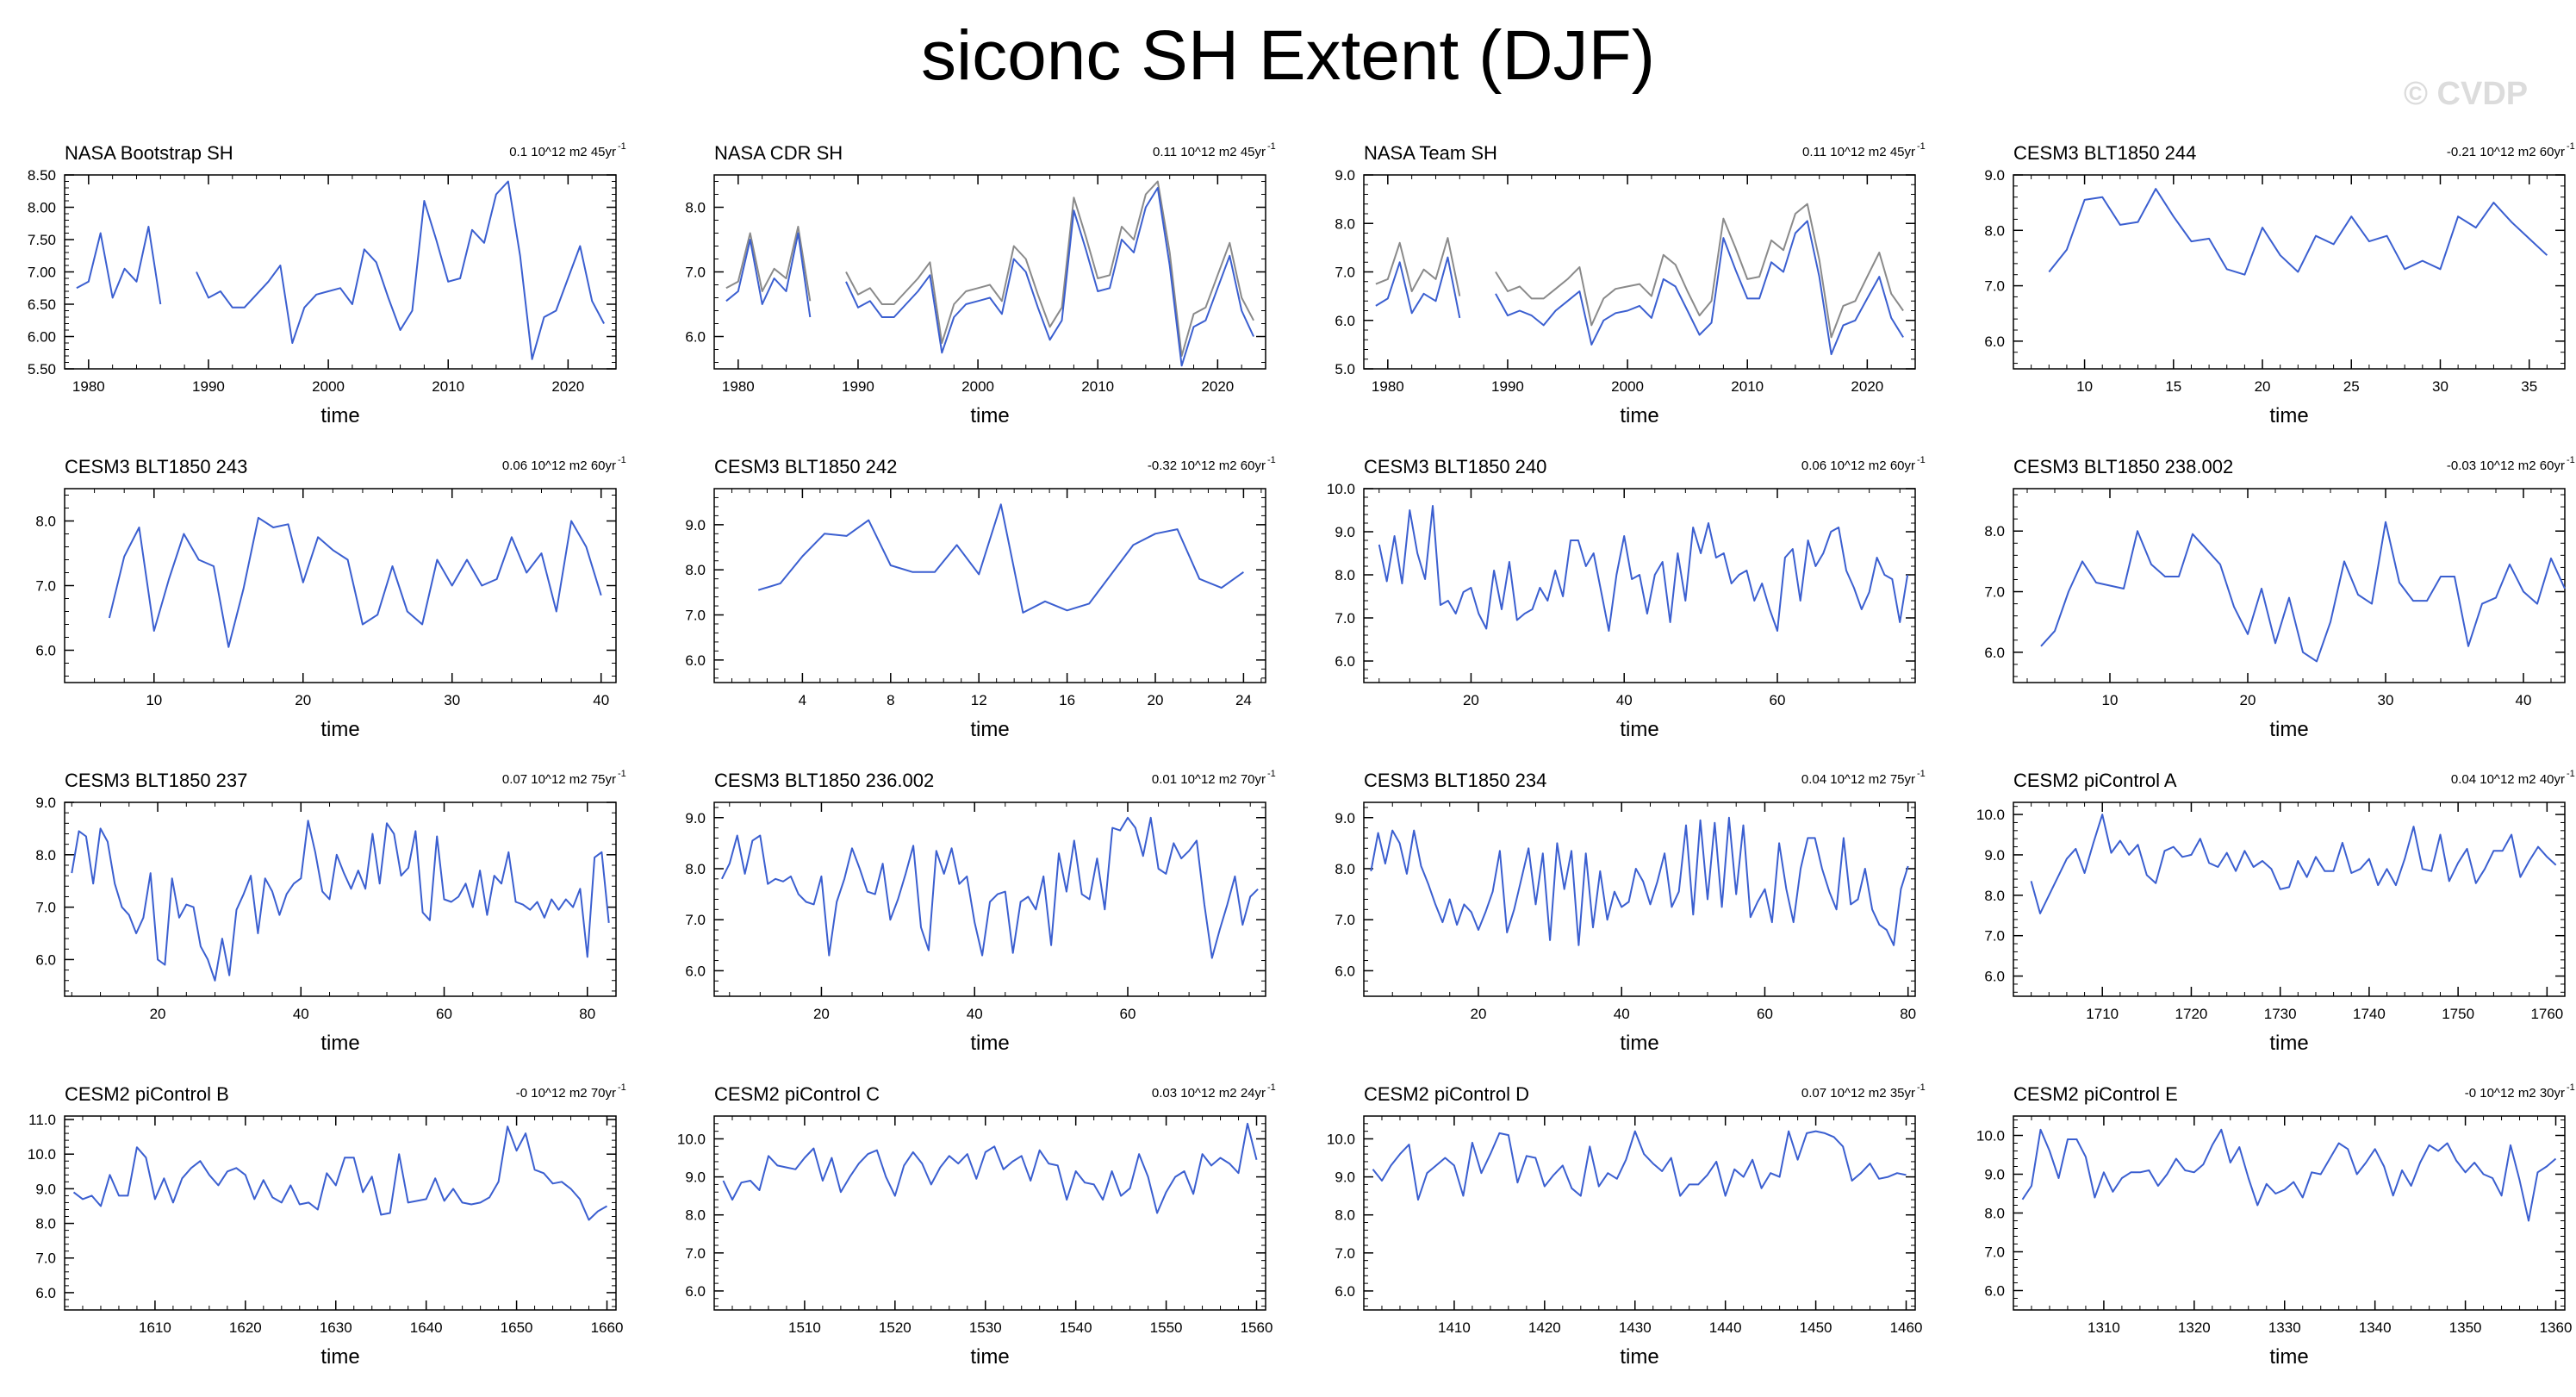  Describe the element at coordinates (824, 780) in the screenshot. I see `panel-title: CESM3 BLT1850 236.002` at that location.